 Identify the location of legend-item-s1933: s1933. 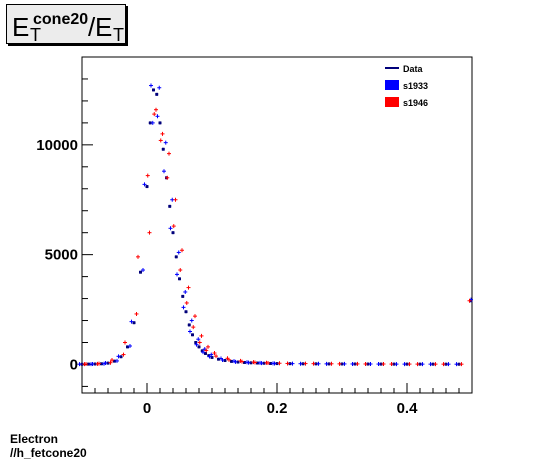
(406, 85).